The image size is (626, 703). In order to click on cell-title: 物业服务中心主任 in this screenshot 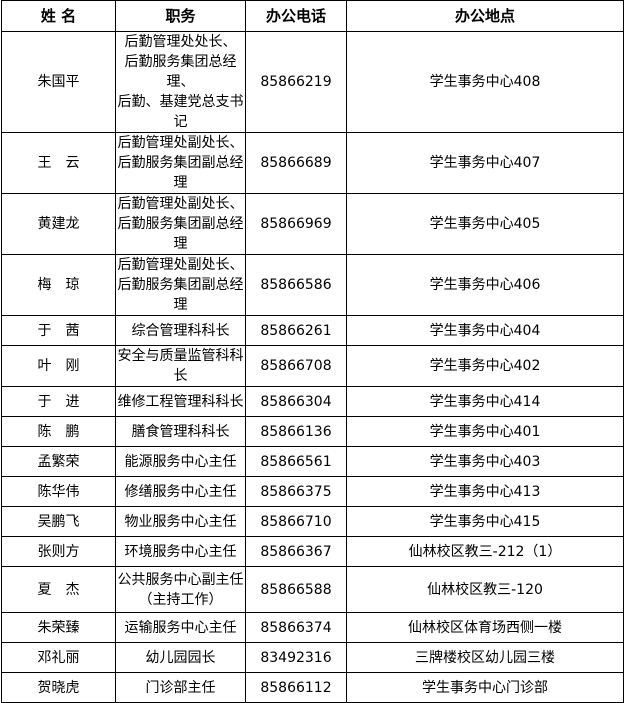, I will do `click(180, 521)`.